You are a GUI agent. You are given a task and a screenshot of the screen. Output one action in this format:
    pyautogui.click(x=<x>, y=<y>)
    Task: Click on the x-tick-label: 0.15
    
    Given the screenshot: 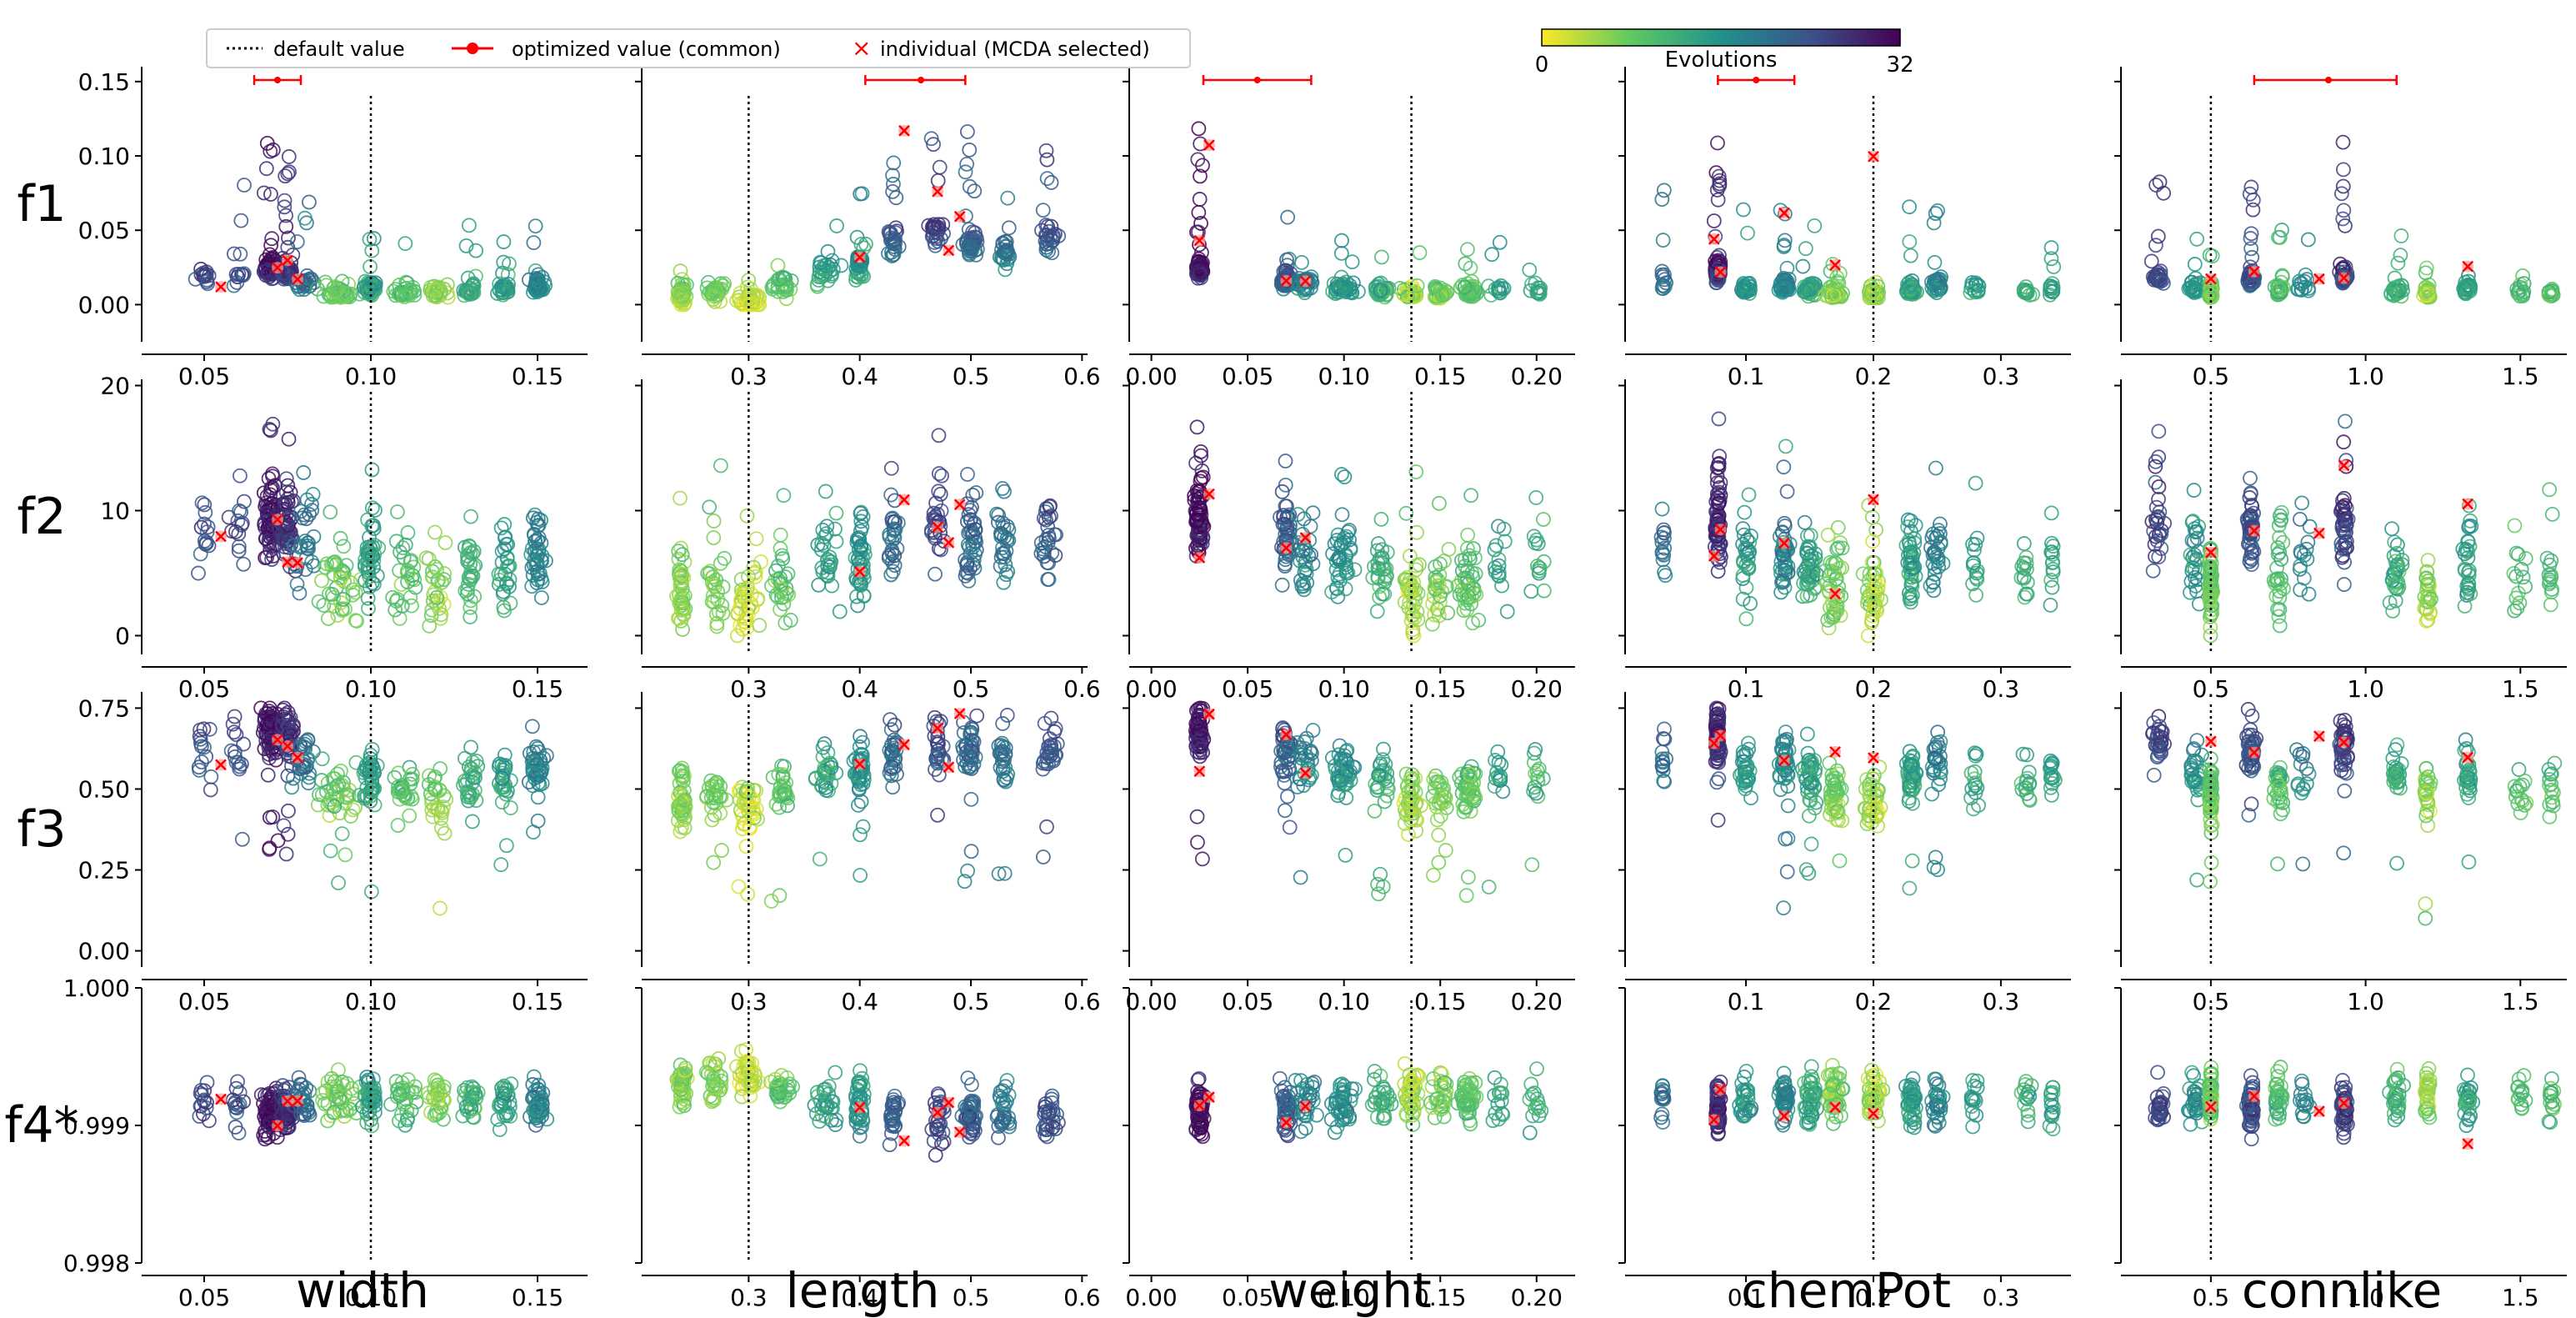 What is the action you would take?
    pyautogui.click(x=537, y=689)
    